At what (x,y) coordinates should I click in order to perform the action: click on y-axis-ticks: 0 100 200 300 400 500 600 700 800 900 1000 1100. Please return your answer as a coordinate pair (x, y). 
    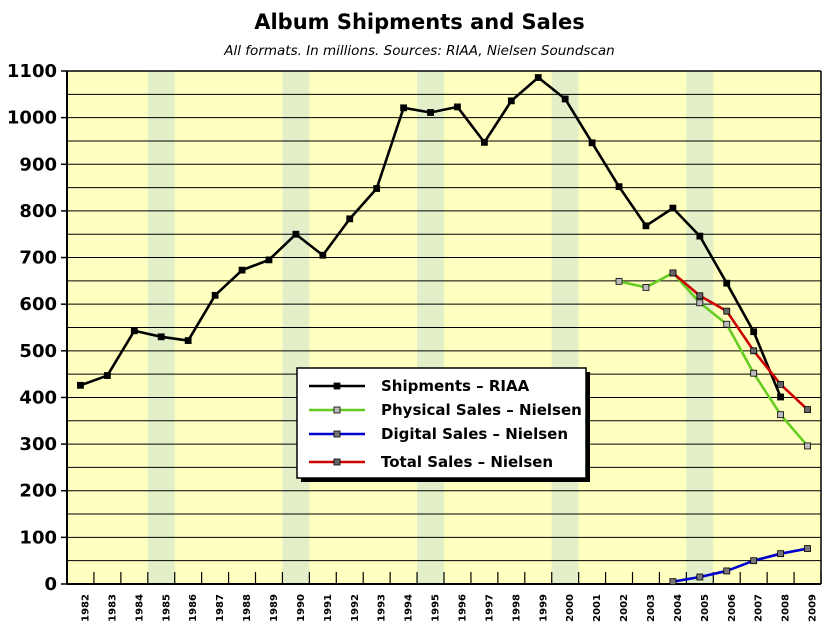
    Looking at the image, I should click on (37, 328).